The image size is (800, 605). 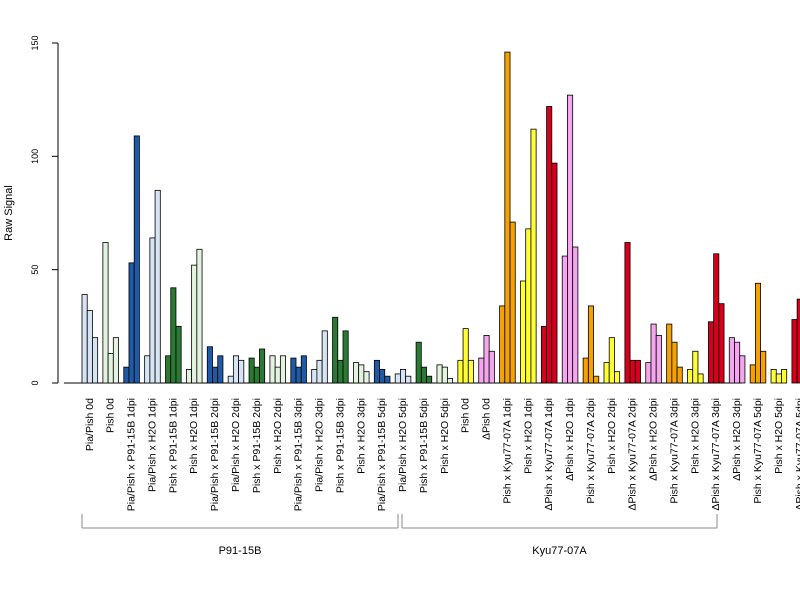 What do you see at coordinates (591, 451) in the screenshot?
I see `x-tick-label: Pish x Kyu77-07A 2dpi` at bounding box center [591, 451].